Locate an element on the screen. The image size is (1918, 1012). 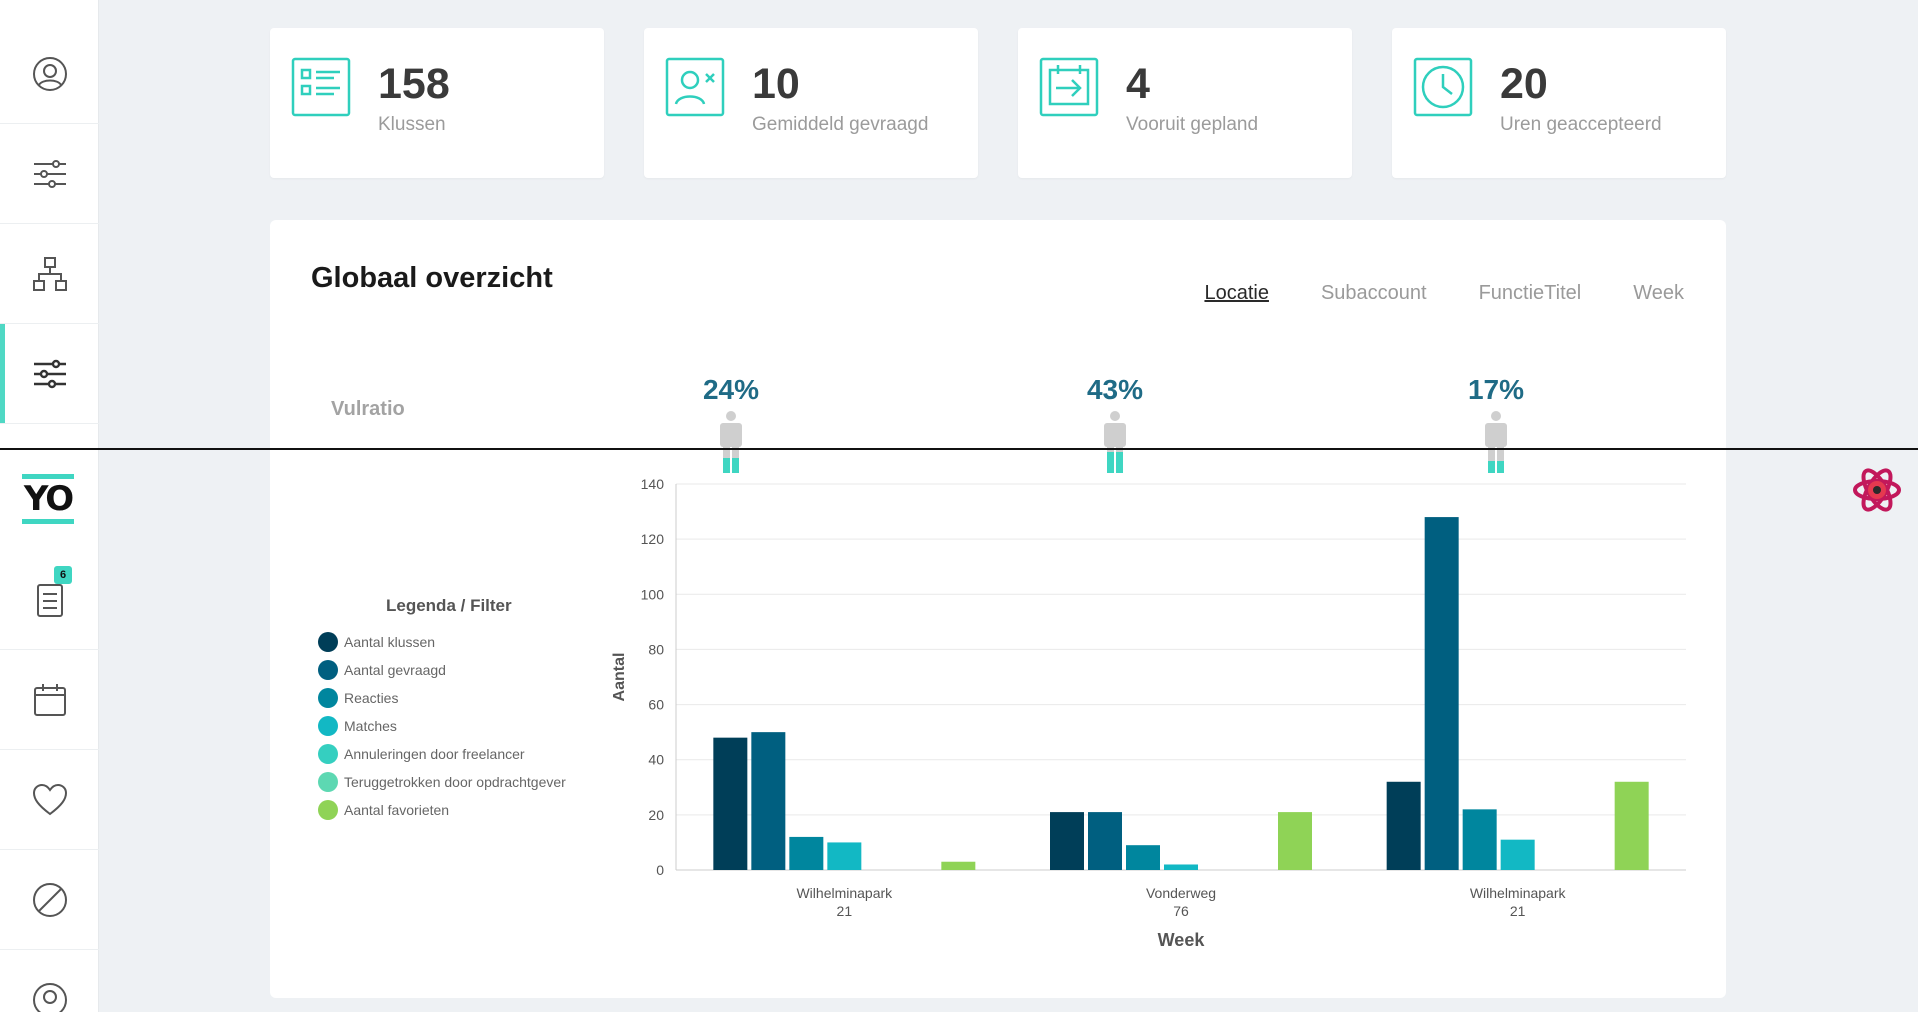
stat-value: 4 is located at coordinates (1138, 84).